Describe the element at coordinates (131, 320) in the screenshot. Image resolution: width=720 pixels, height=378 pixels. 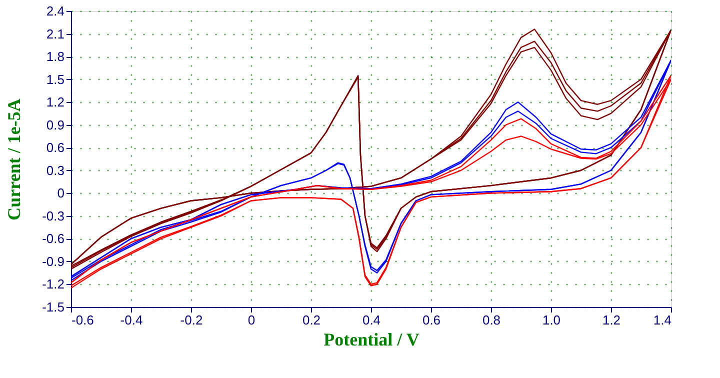
I see `x-tick-label: -0.4` at that location.